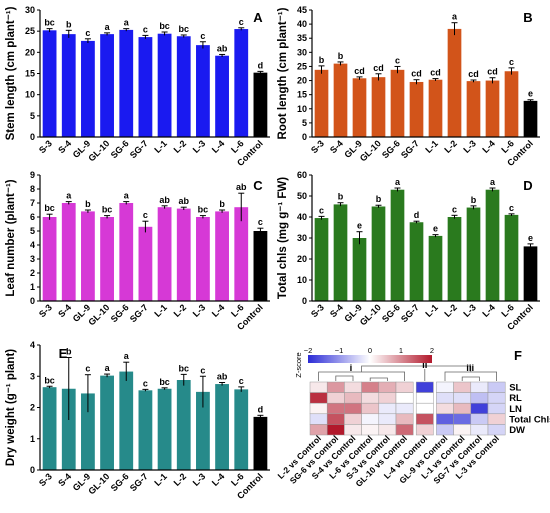 This screenshot has width=550, height=513. Describe the element at coordinates (370, 359) in the screenshot. I see `colorbar` at that location.